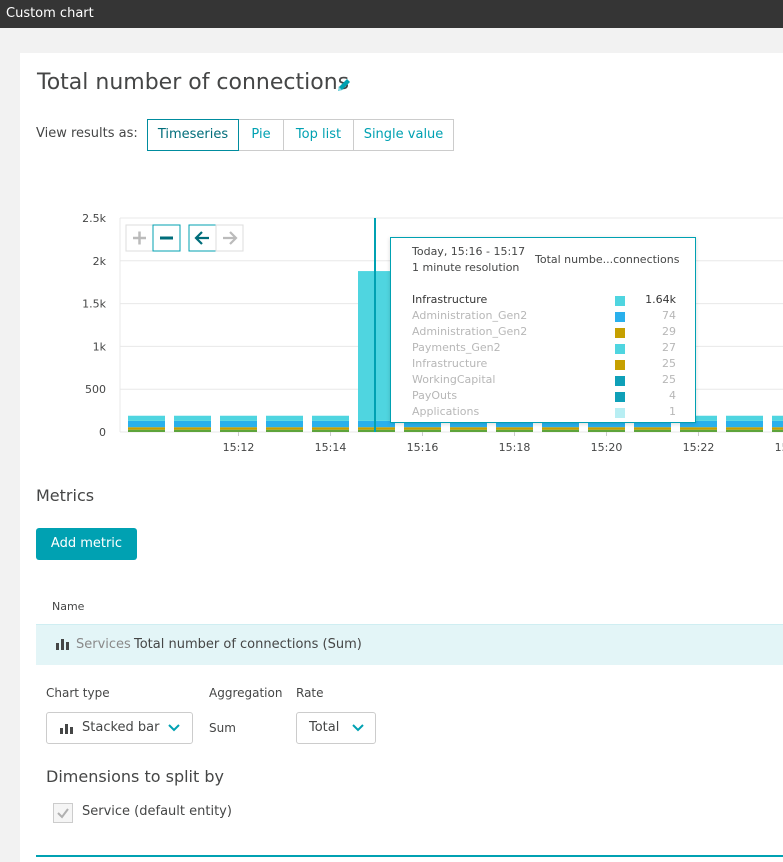  Describe the element at coordinates (660, 299) in the screenshot. I see `tooltip-row-value: 1.64k` at that location.